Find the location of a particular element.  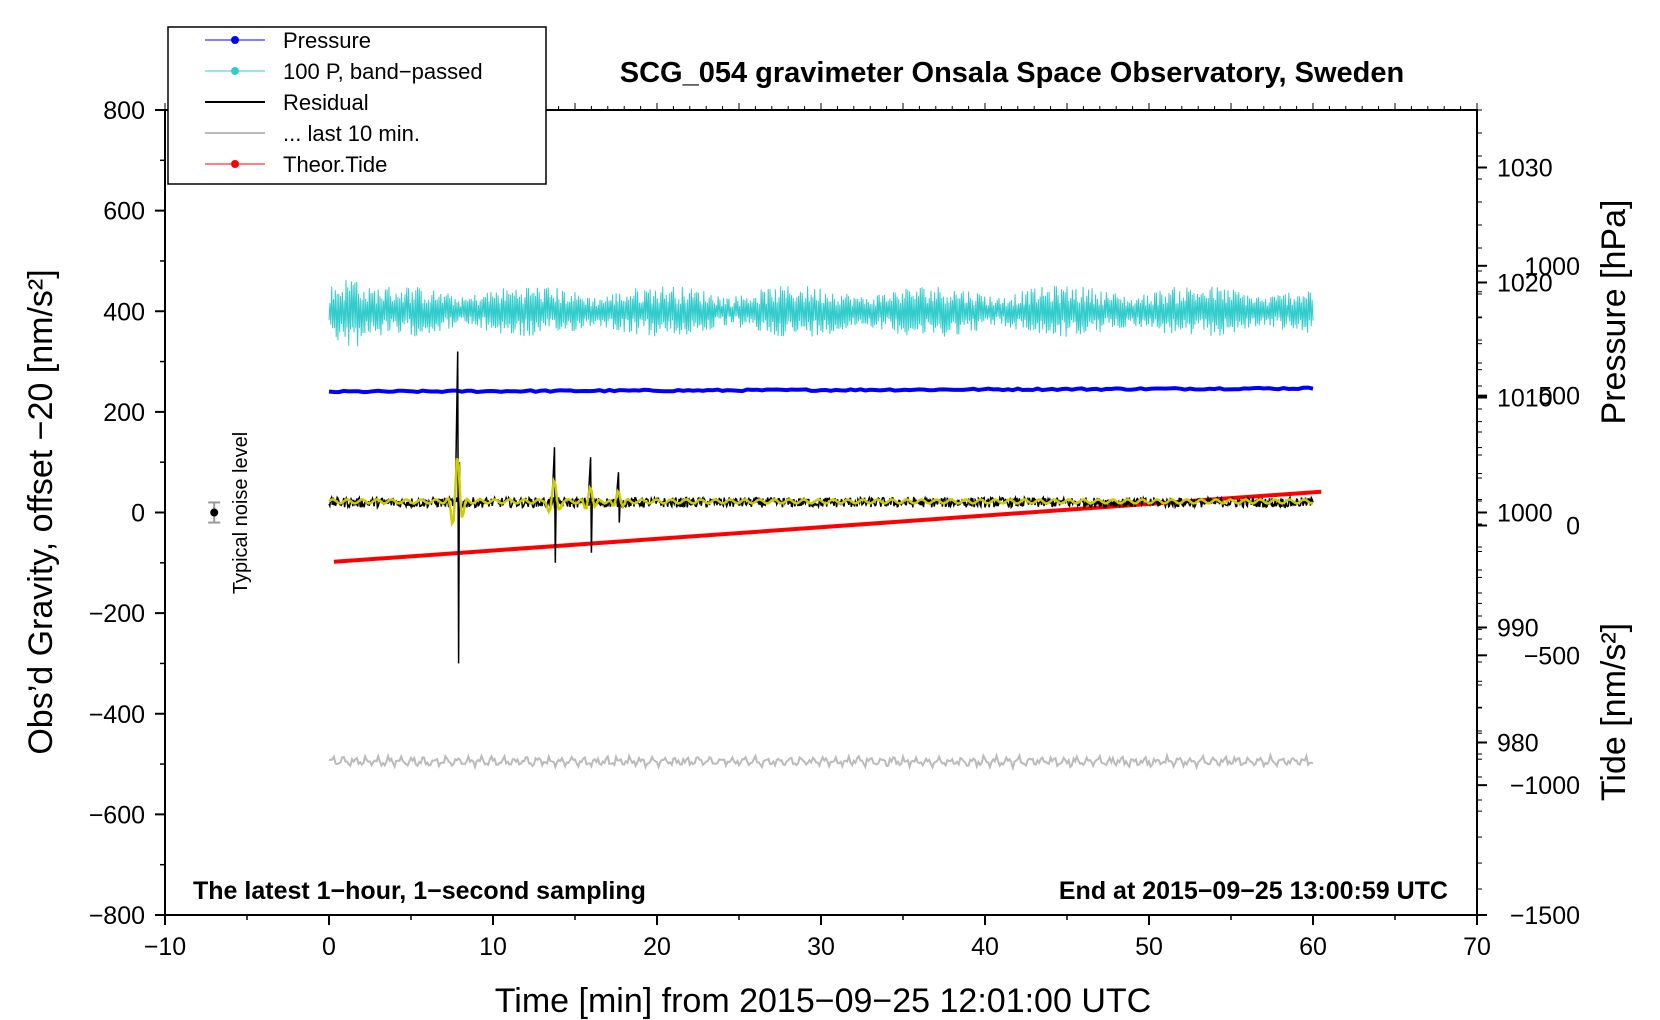

pressure-tick-label: 1020 is located at coordinates (1525, 284).